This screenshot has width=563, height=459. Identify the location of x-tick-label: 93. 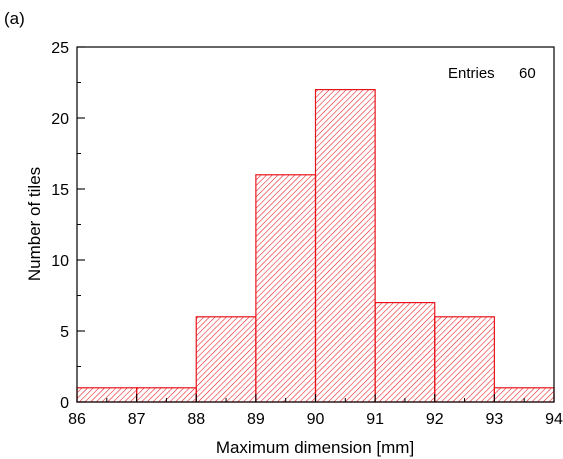
(494, 419).